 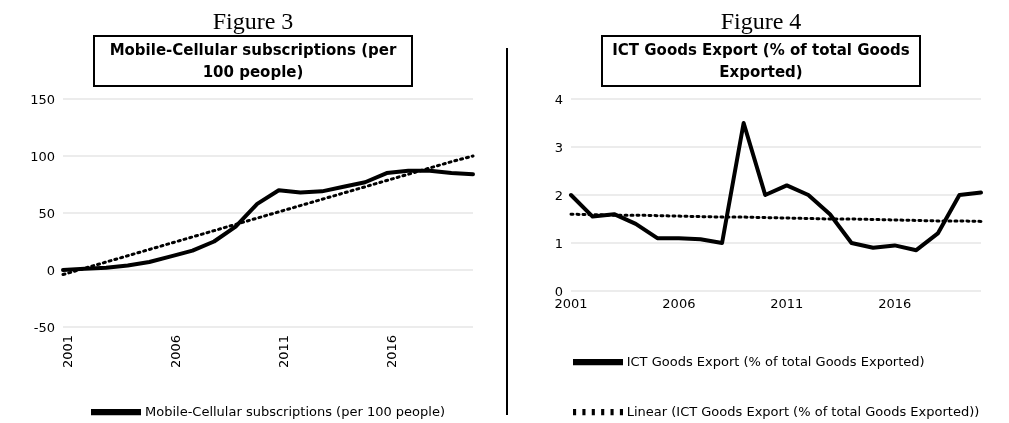 What do you see at coordinates (761, 61) in the screenshot?
I see `chart-subtitle: ICT Goods Export (% of total Goods Exported)` at bounding box center [761, 61].